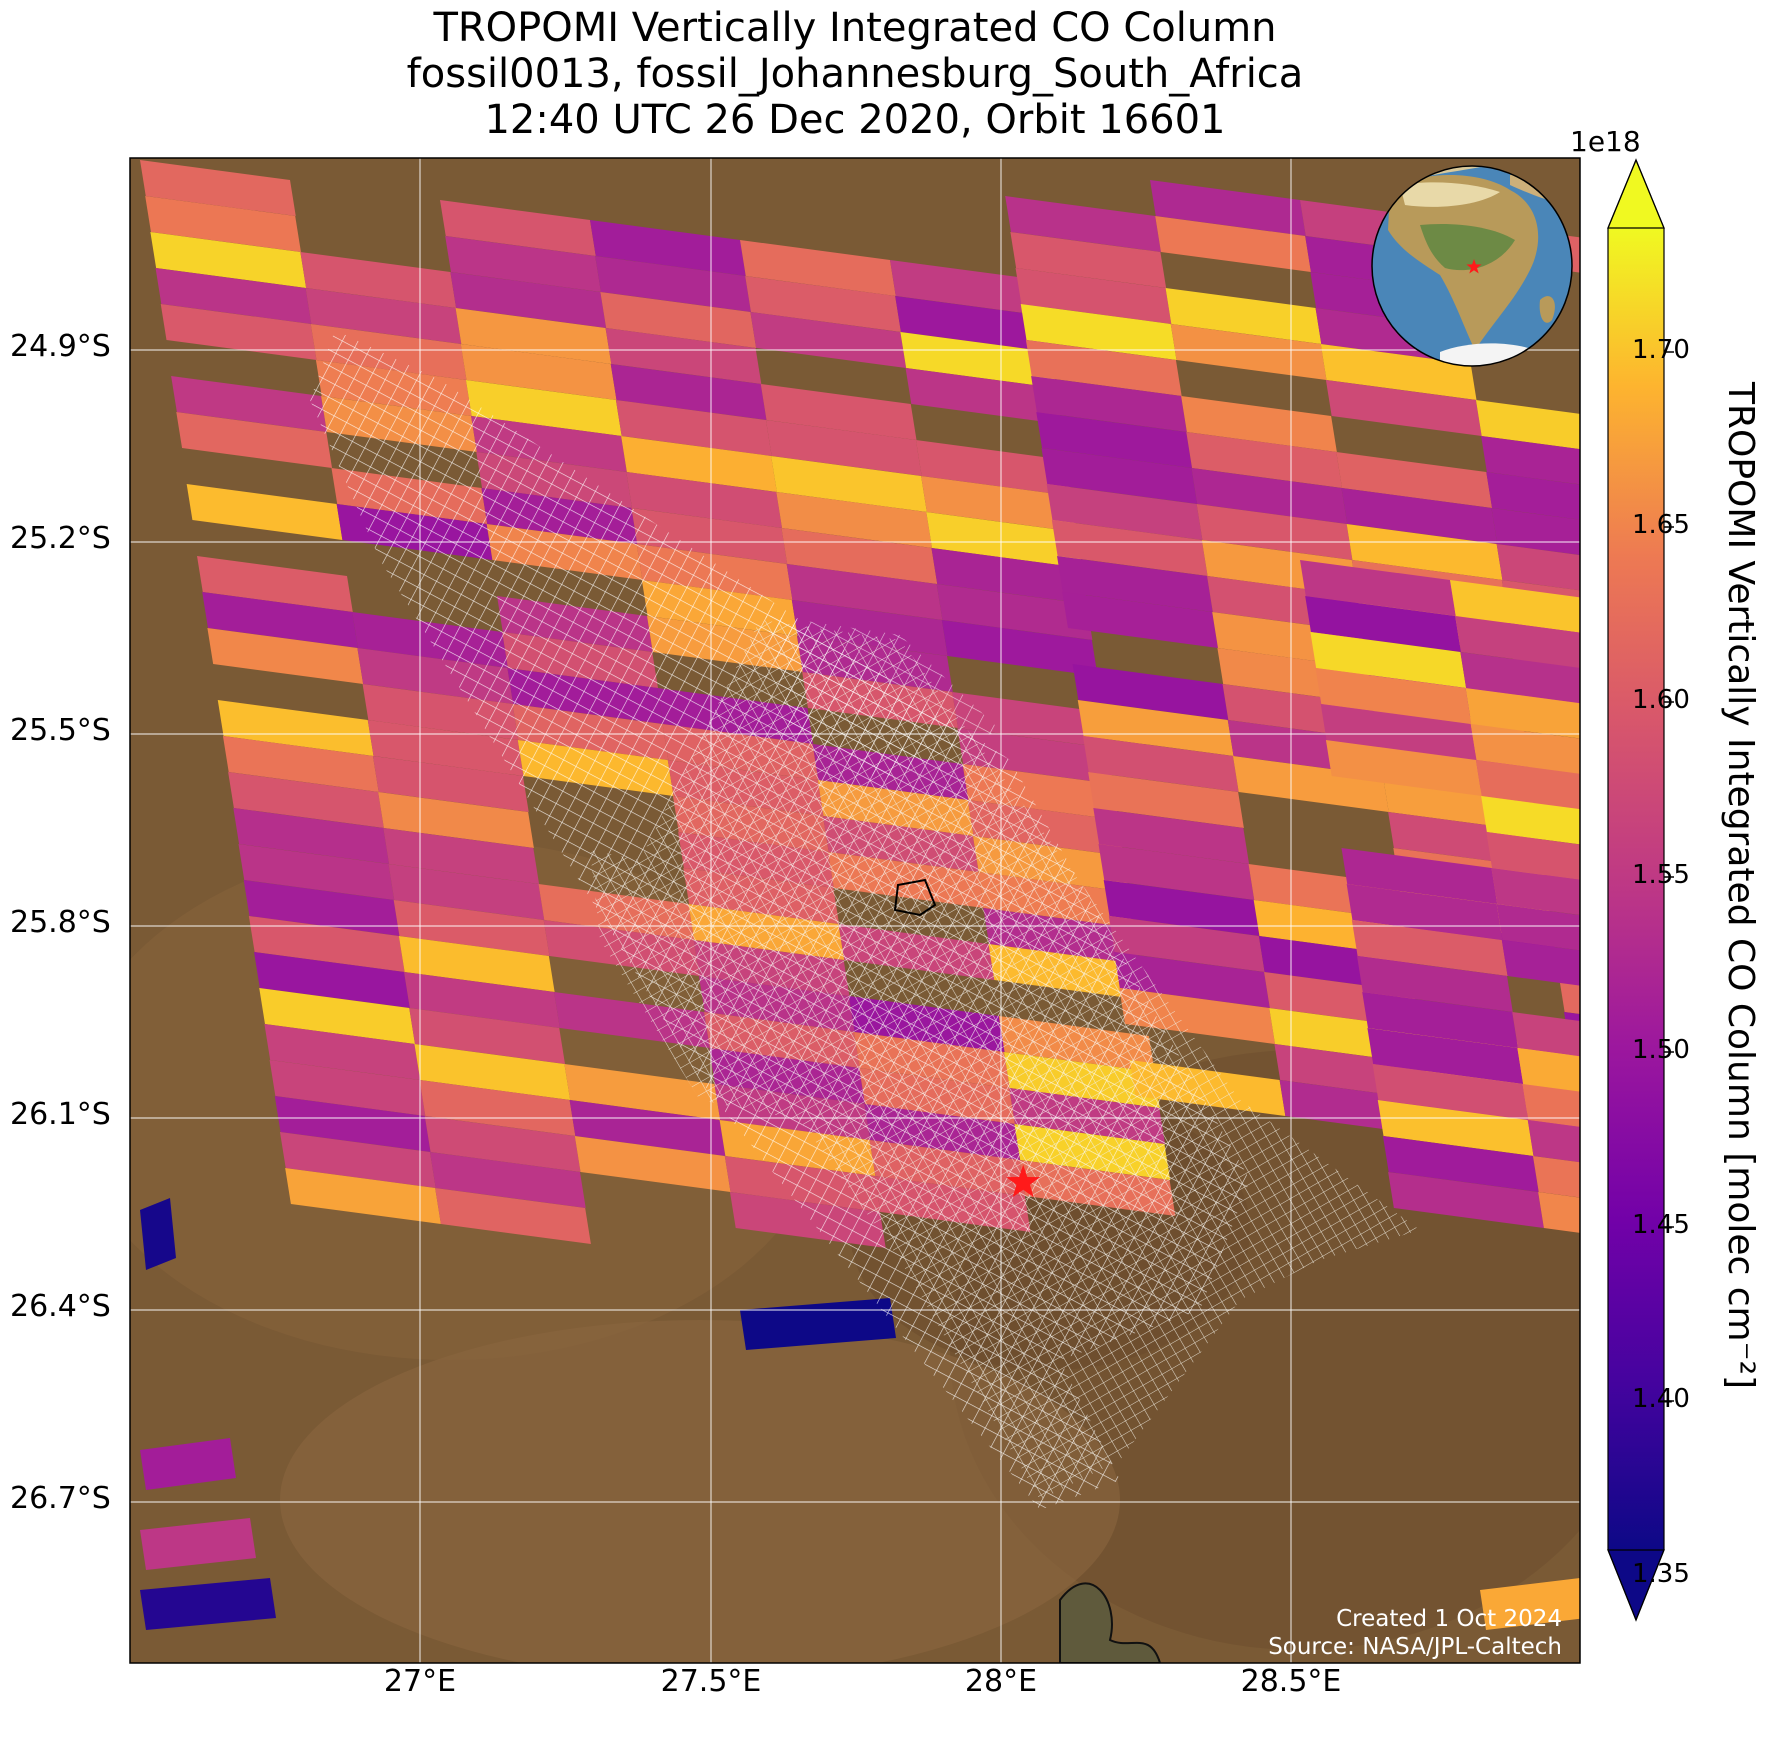 The height and width of the screenshot is (1748, 1774). What do you see at coordinates (1291, 1681) in the screenshot?
I see `lon-tick-label: 28.5°E` at bounding box center [1291, 1681].